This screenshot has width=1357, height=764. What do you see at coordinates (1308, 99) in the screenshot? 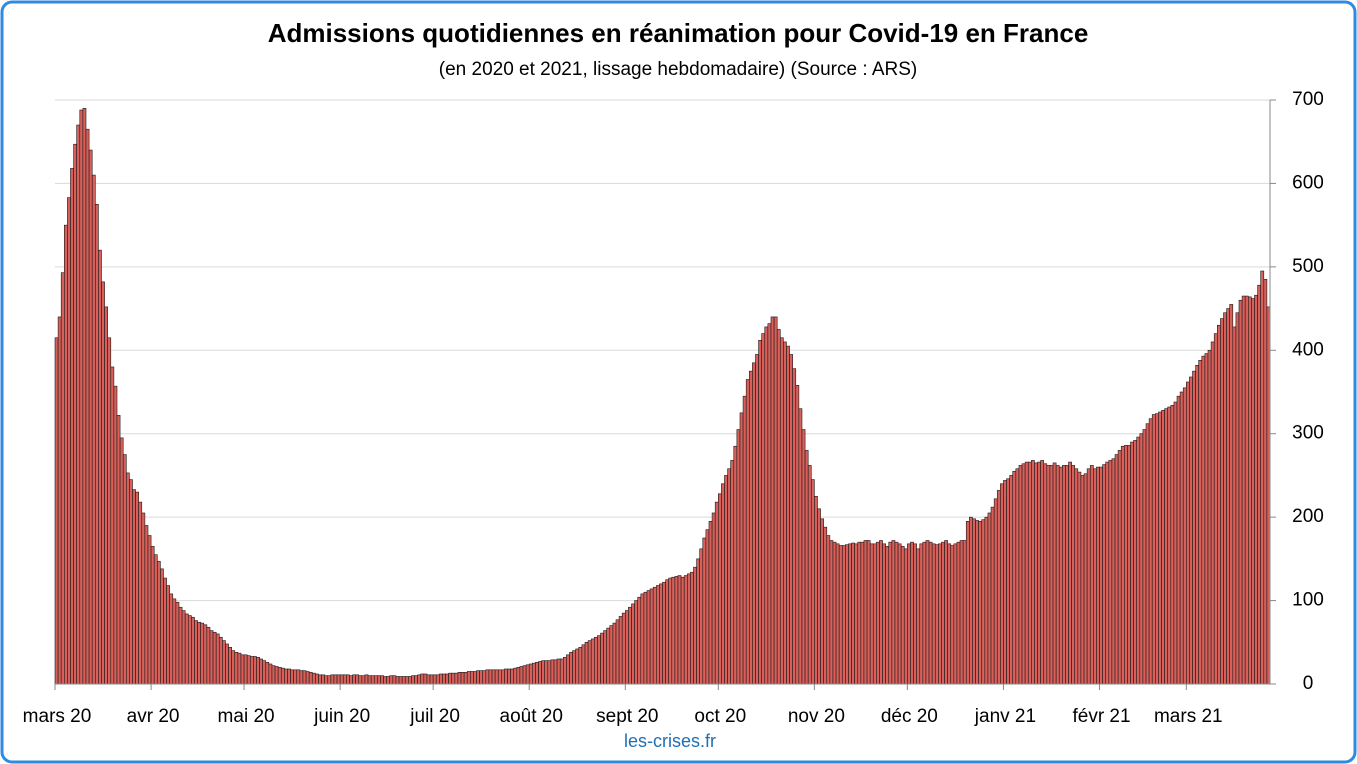
I see `y-tick-label: 700` at bounding box center [1308, 99].